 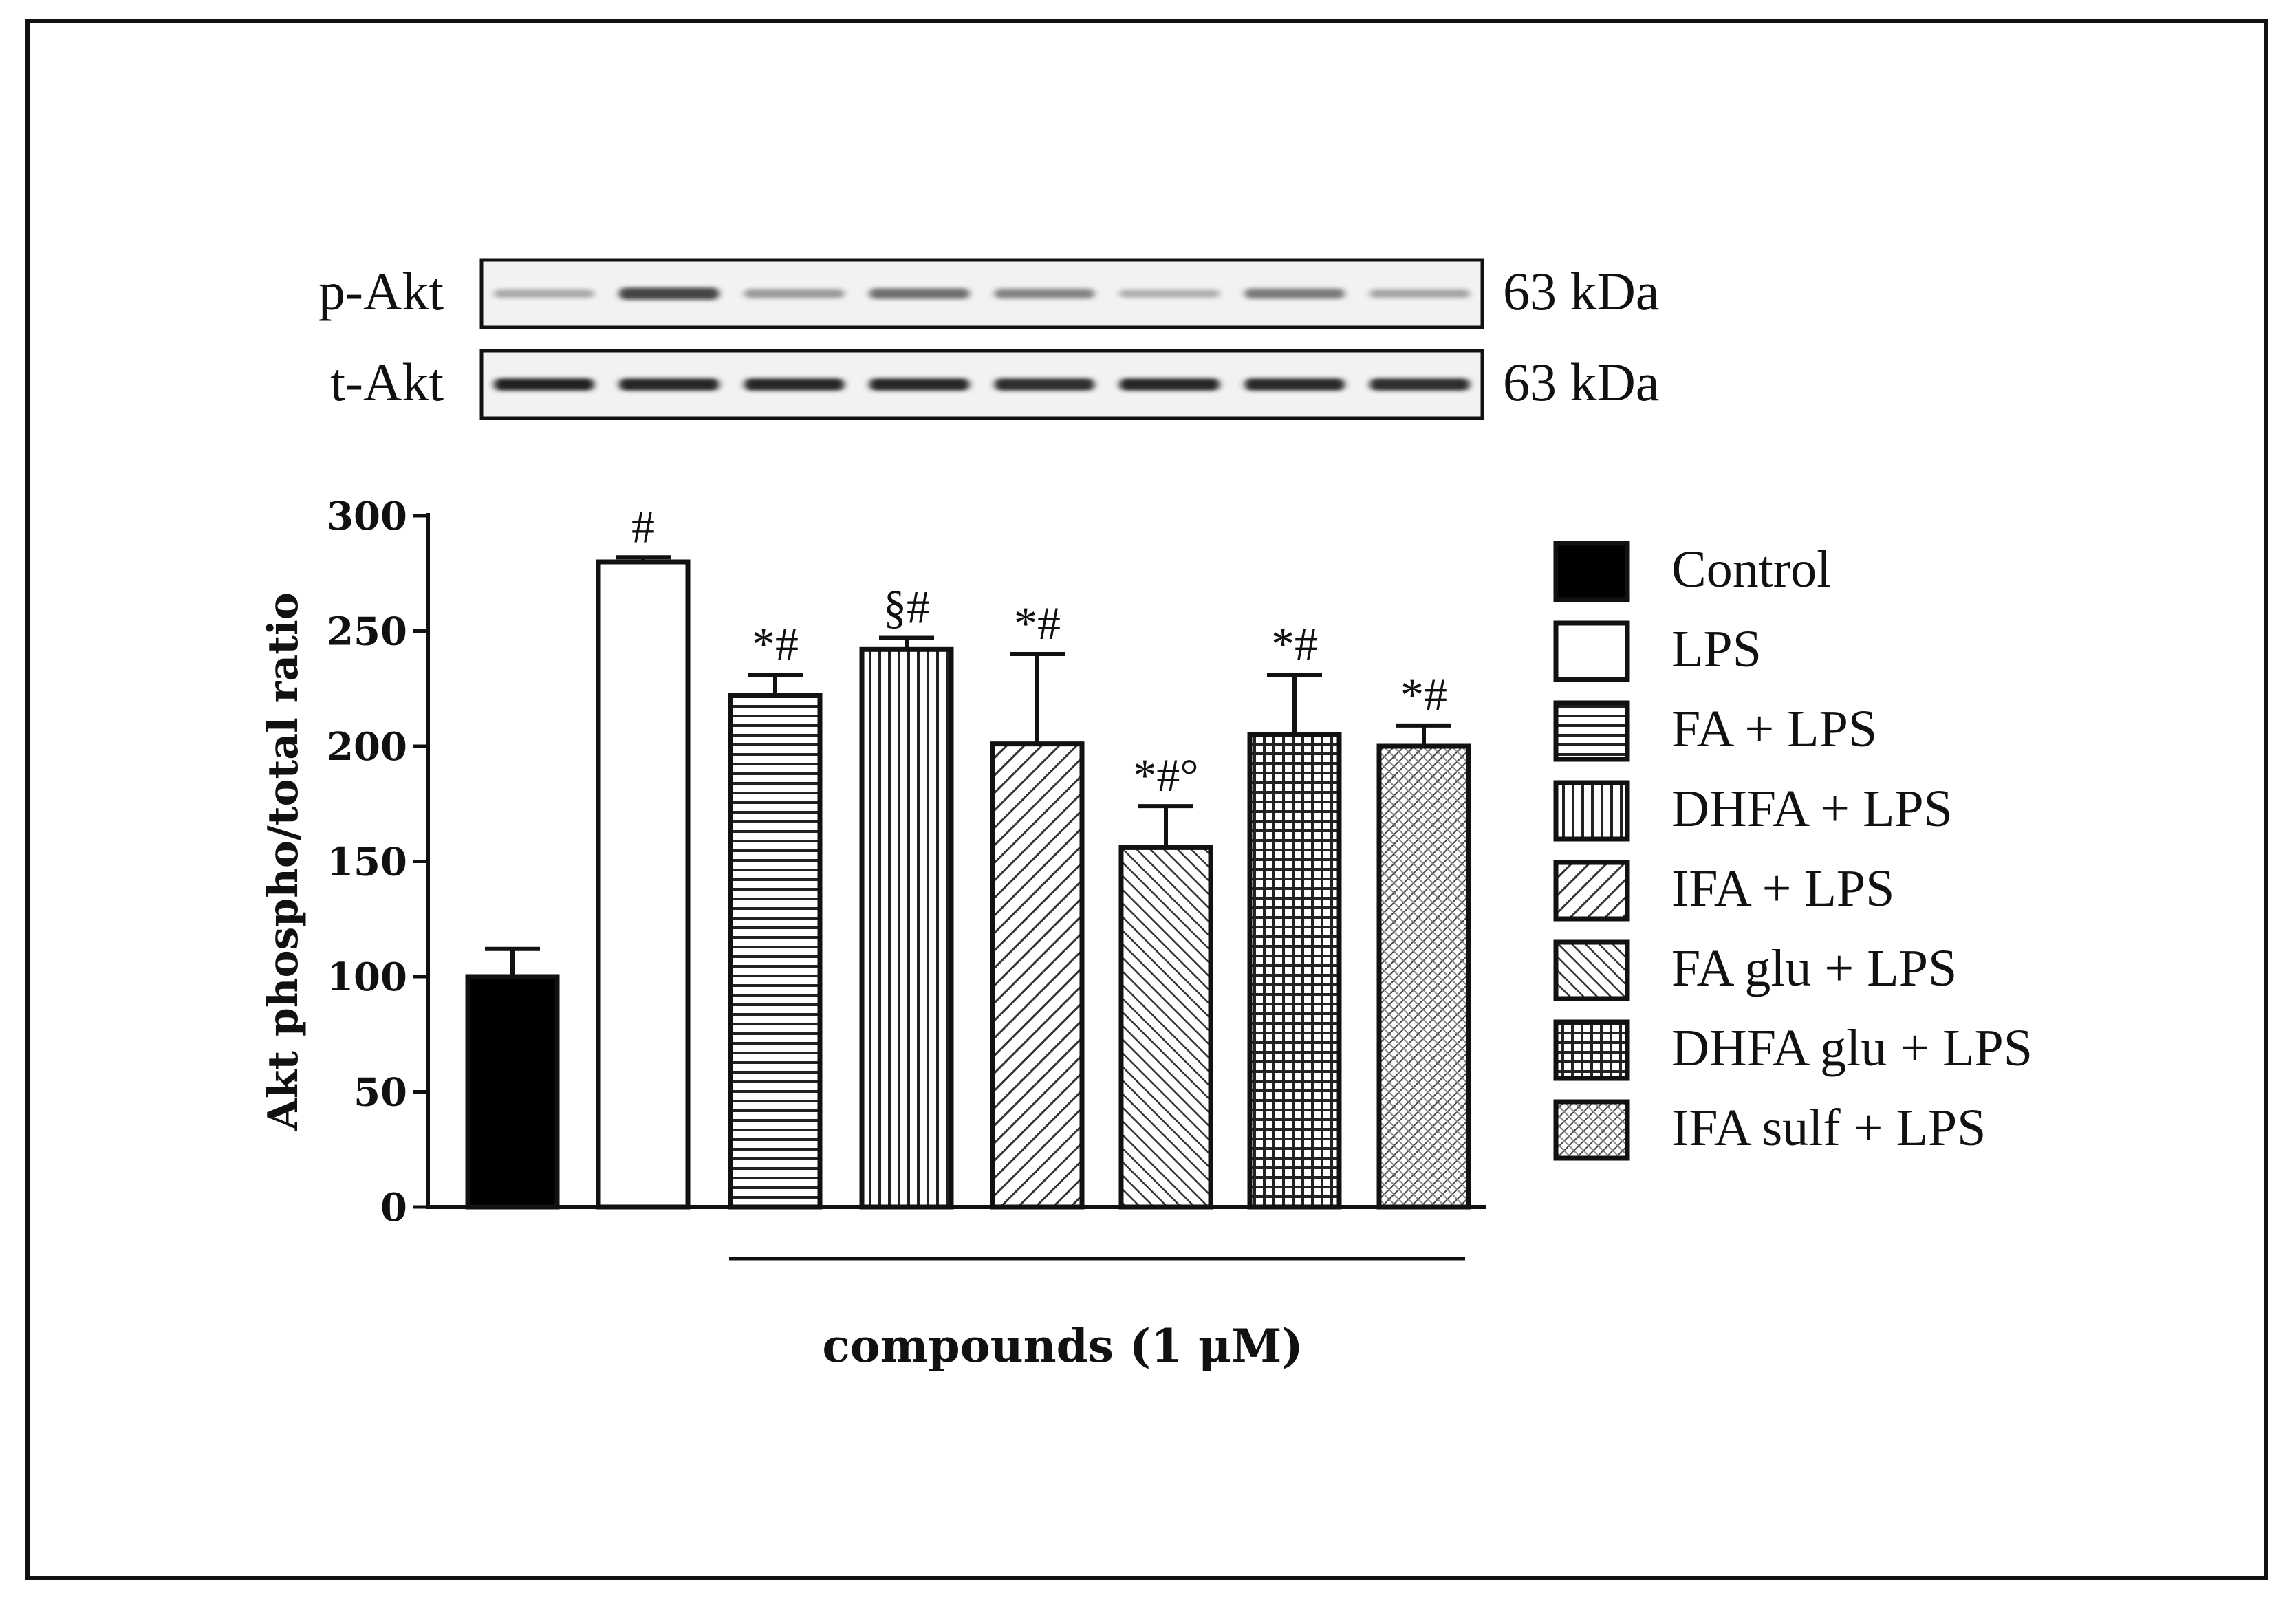 I want to click on bar-fa-glu-lps, so click(x=1165, y=1027).